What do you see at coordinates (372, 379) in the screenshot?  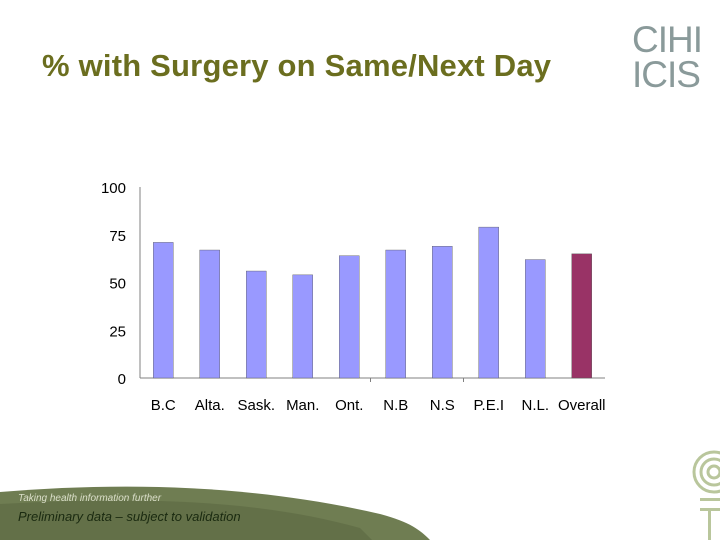 I see `x-axis` at bounding box center [372, 379].